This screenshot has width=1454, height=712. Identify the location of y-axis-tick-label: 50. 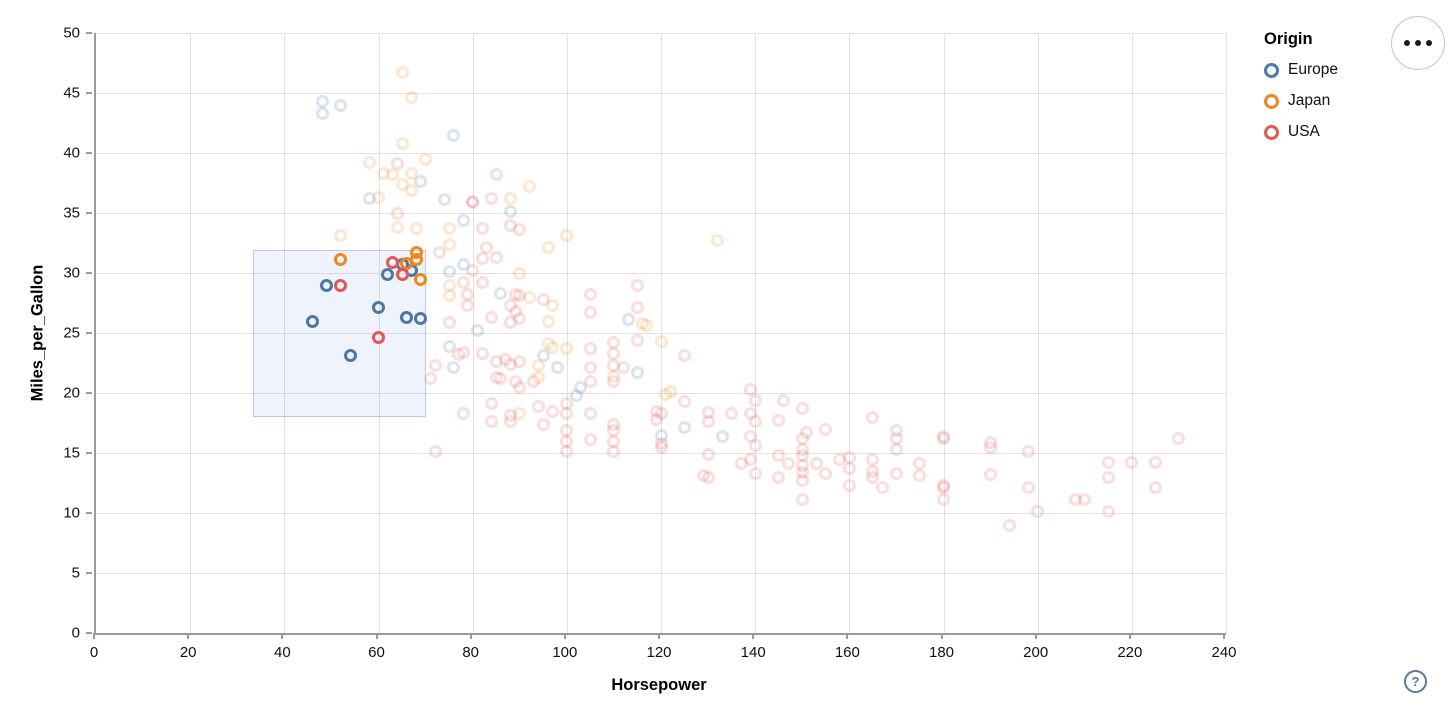
(71, 33).